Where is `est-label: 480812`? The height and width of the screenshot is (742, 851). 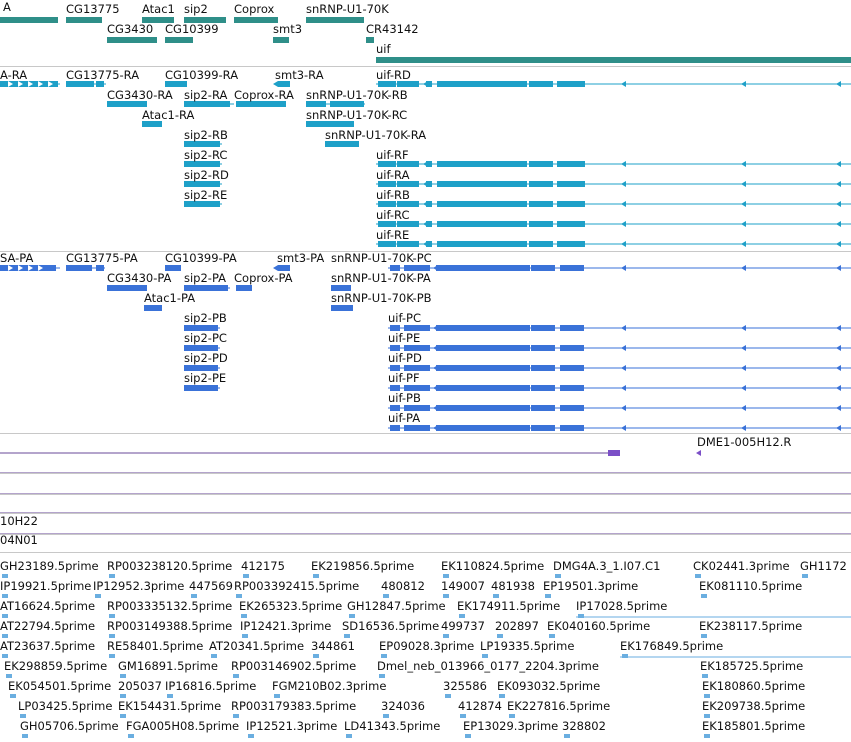 est-label: 480812 is located at coordinates (403, 586).